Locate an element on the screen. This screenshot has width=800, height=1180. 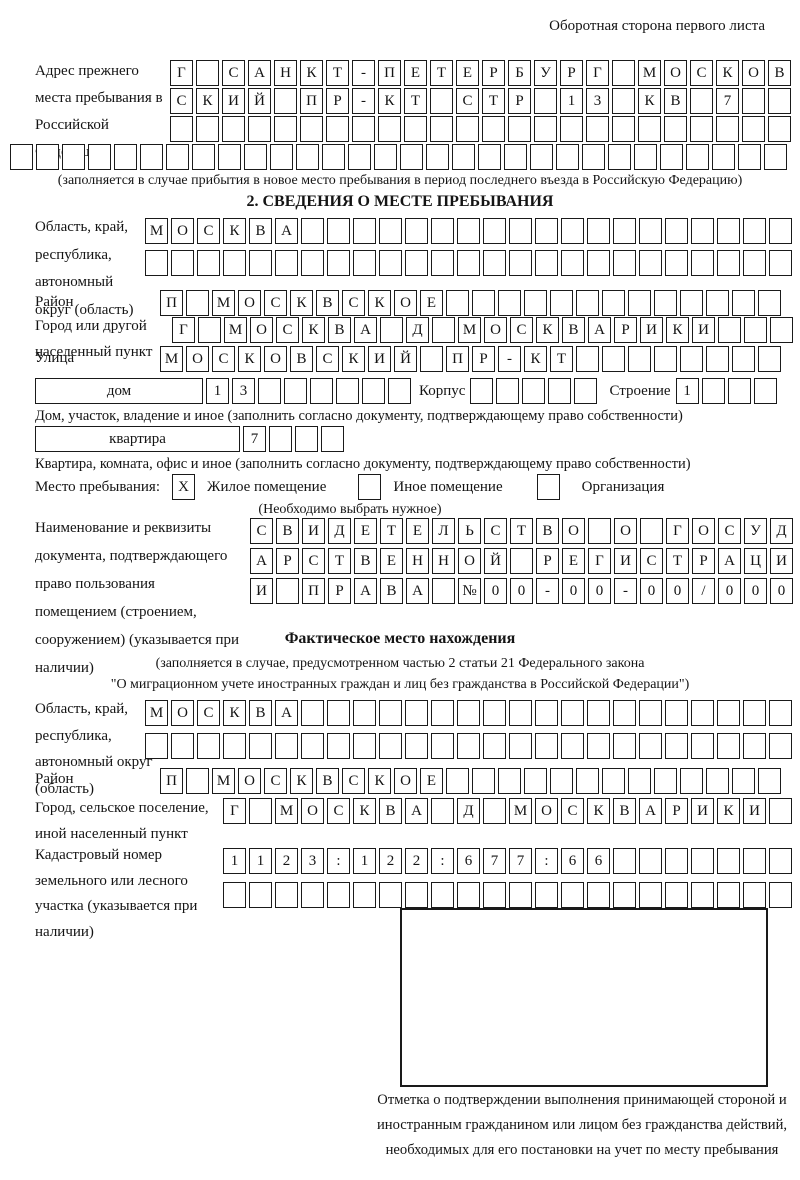
char-cell: Ь is located at coordinates (469, 531).